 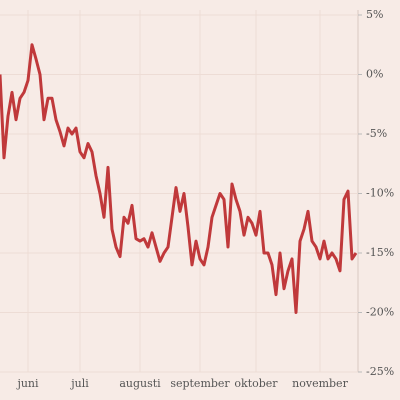 I want to click on y-tick-label: -5%, so click(x=376, y=133).